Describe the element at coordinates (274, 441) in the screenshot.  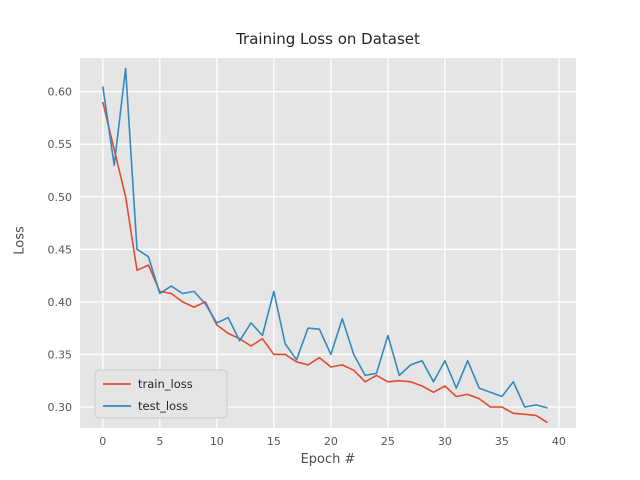
I see `x-tick-label: 15` at that location.